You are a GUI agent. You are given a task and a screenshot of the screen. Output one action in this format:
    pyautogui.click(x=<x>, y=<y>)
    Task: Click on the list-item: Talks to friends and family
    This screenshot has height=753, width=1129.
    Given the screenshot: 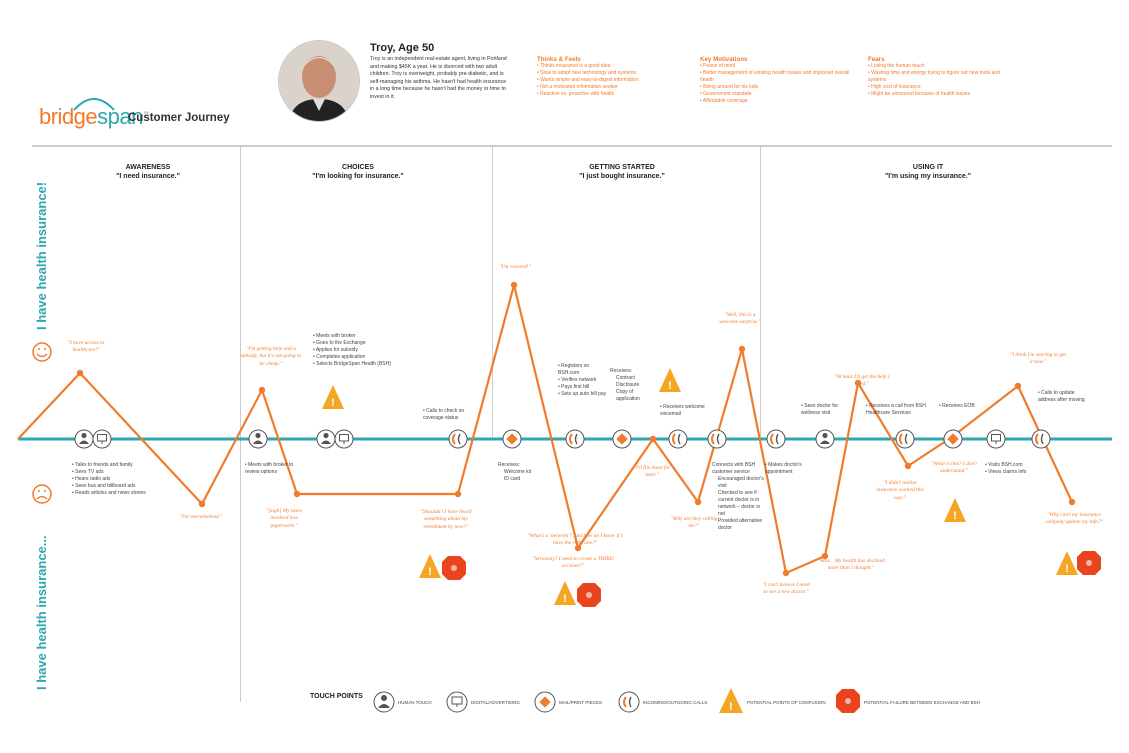 What is the action you would take?
    pyautogui.click(x=132, y=465)
    